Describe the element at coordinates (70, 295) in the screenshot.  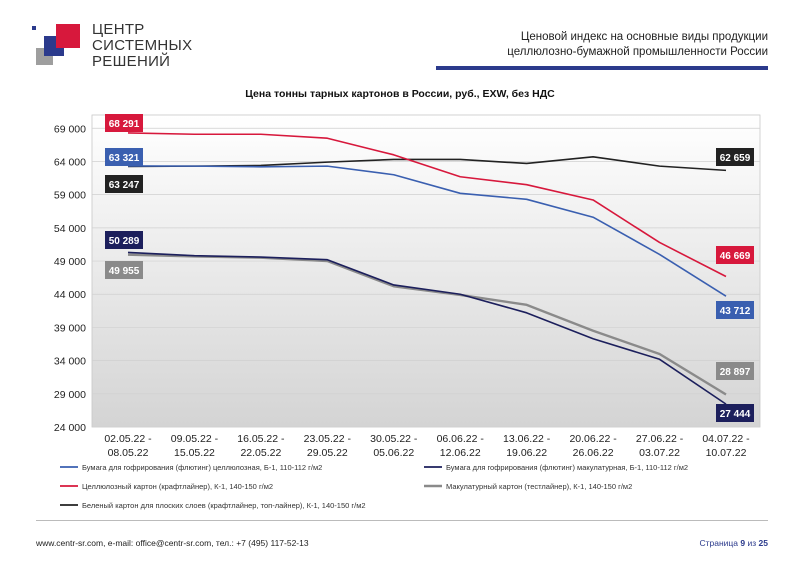
I see `y-tick-label: 44 000` at that location.